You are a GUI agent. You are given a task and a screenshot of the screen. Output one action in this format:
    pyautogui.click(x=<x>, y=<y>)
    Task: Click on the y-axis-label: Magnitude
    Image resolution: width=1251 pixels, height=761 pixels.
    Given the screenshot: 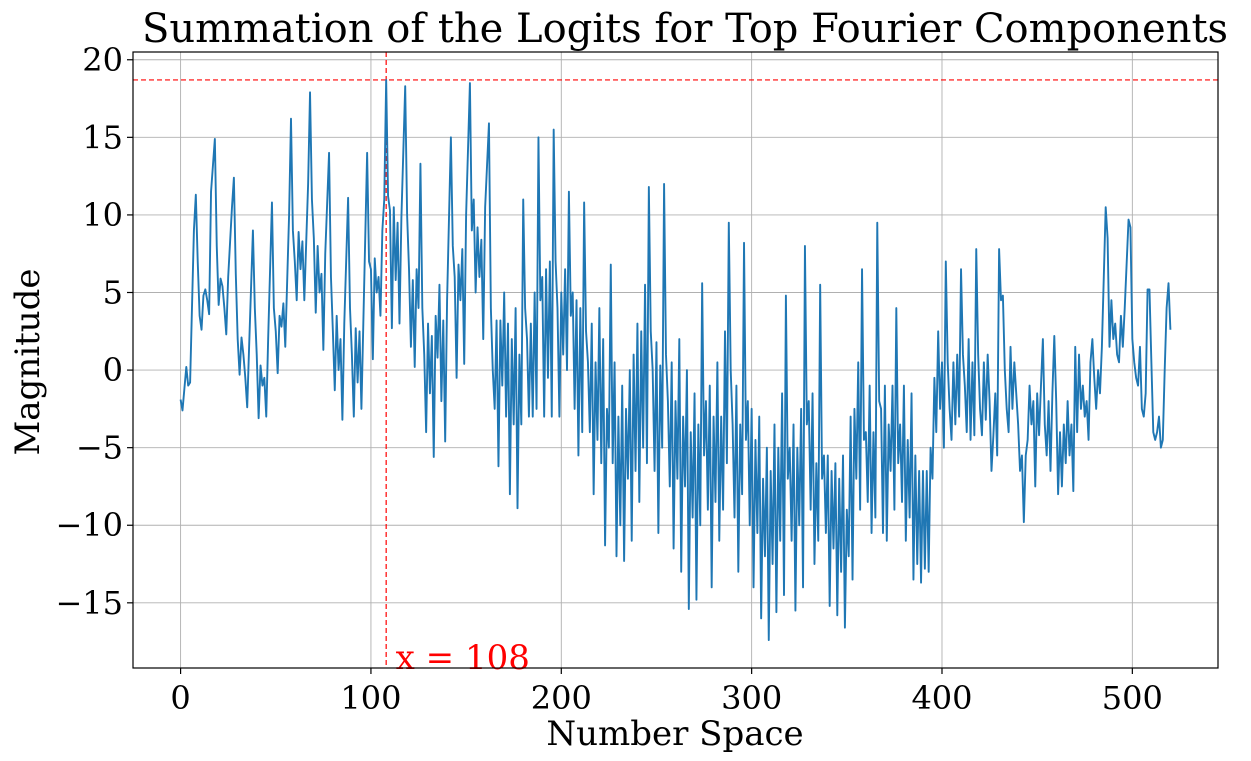 What is the action you would take?
    pyautogui.click(x=28, y=361)
    